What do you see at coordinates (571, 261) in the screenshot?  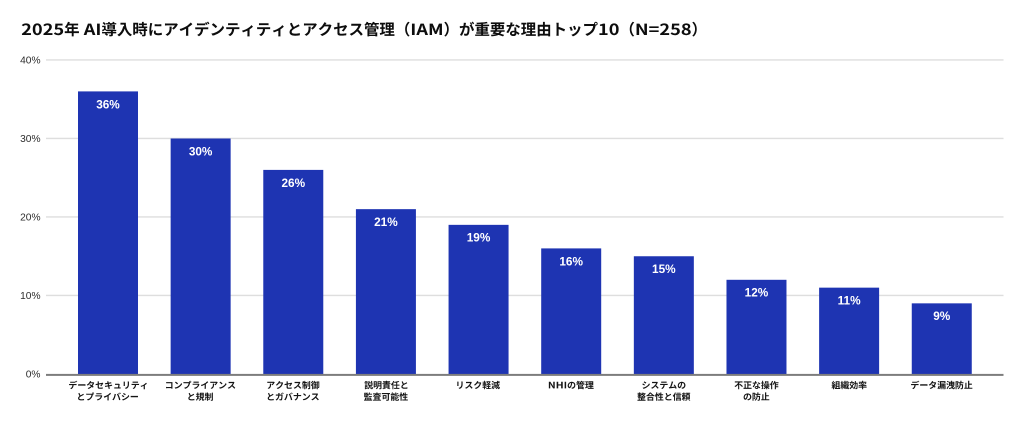 I see `svg-text: 16%` at bounding box center [571, 261].